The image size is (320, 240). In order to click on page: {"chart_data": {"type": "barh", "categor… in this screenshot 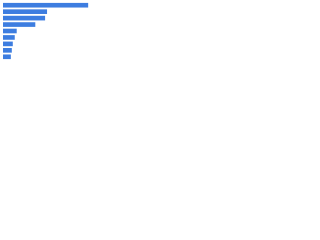, I will do `click(50, 35)`.